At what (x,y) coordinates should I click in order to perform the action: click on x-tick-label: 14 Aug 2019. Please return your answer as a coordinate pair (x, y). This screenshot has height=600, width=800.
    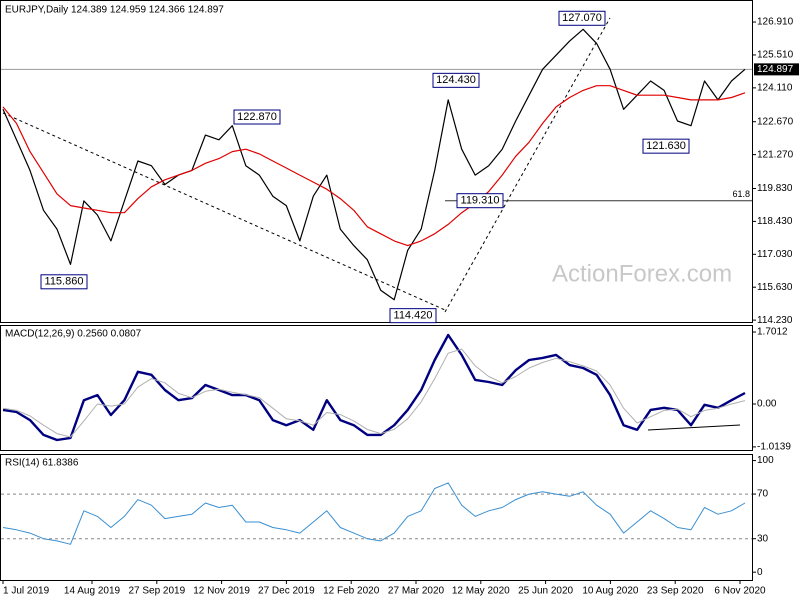
    Looking at the image, I should click on (92, 591).